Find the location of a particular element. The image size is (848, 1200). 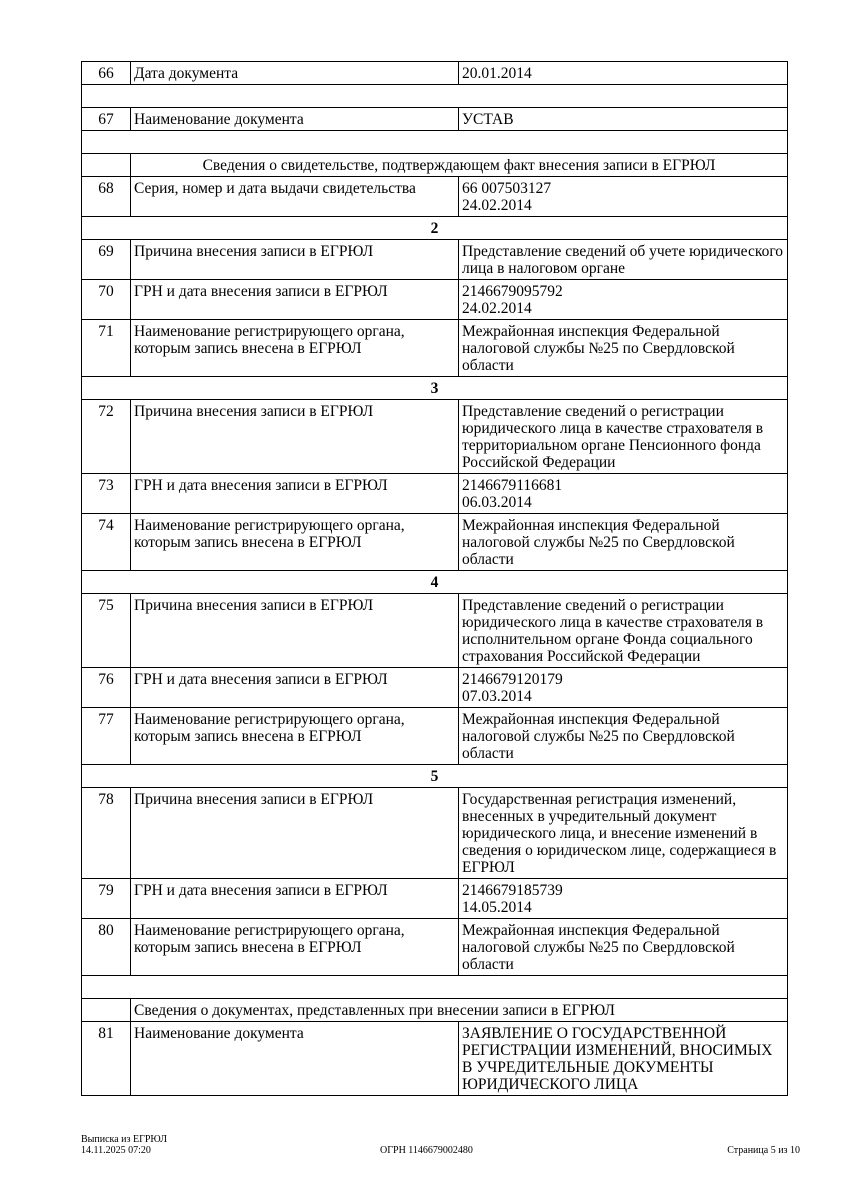

row-number: 68 is located at coordinates (106, 196).